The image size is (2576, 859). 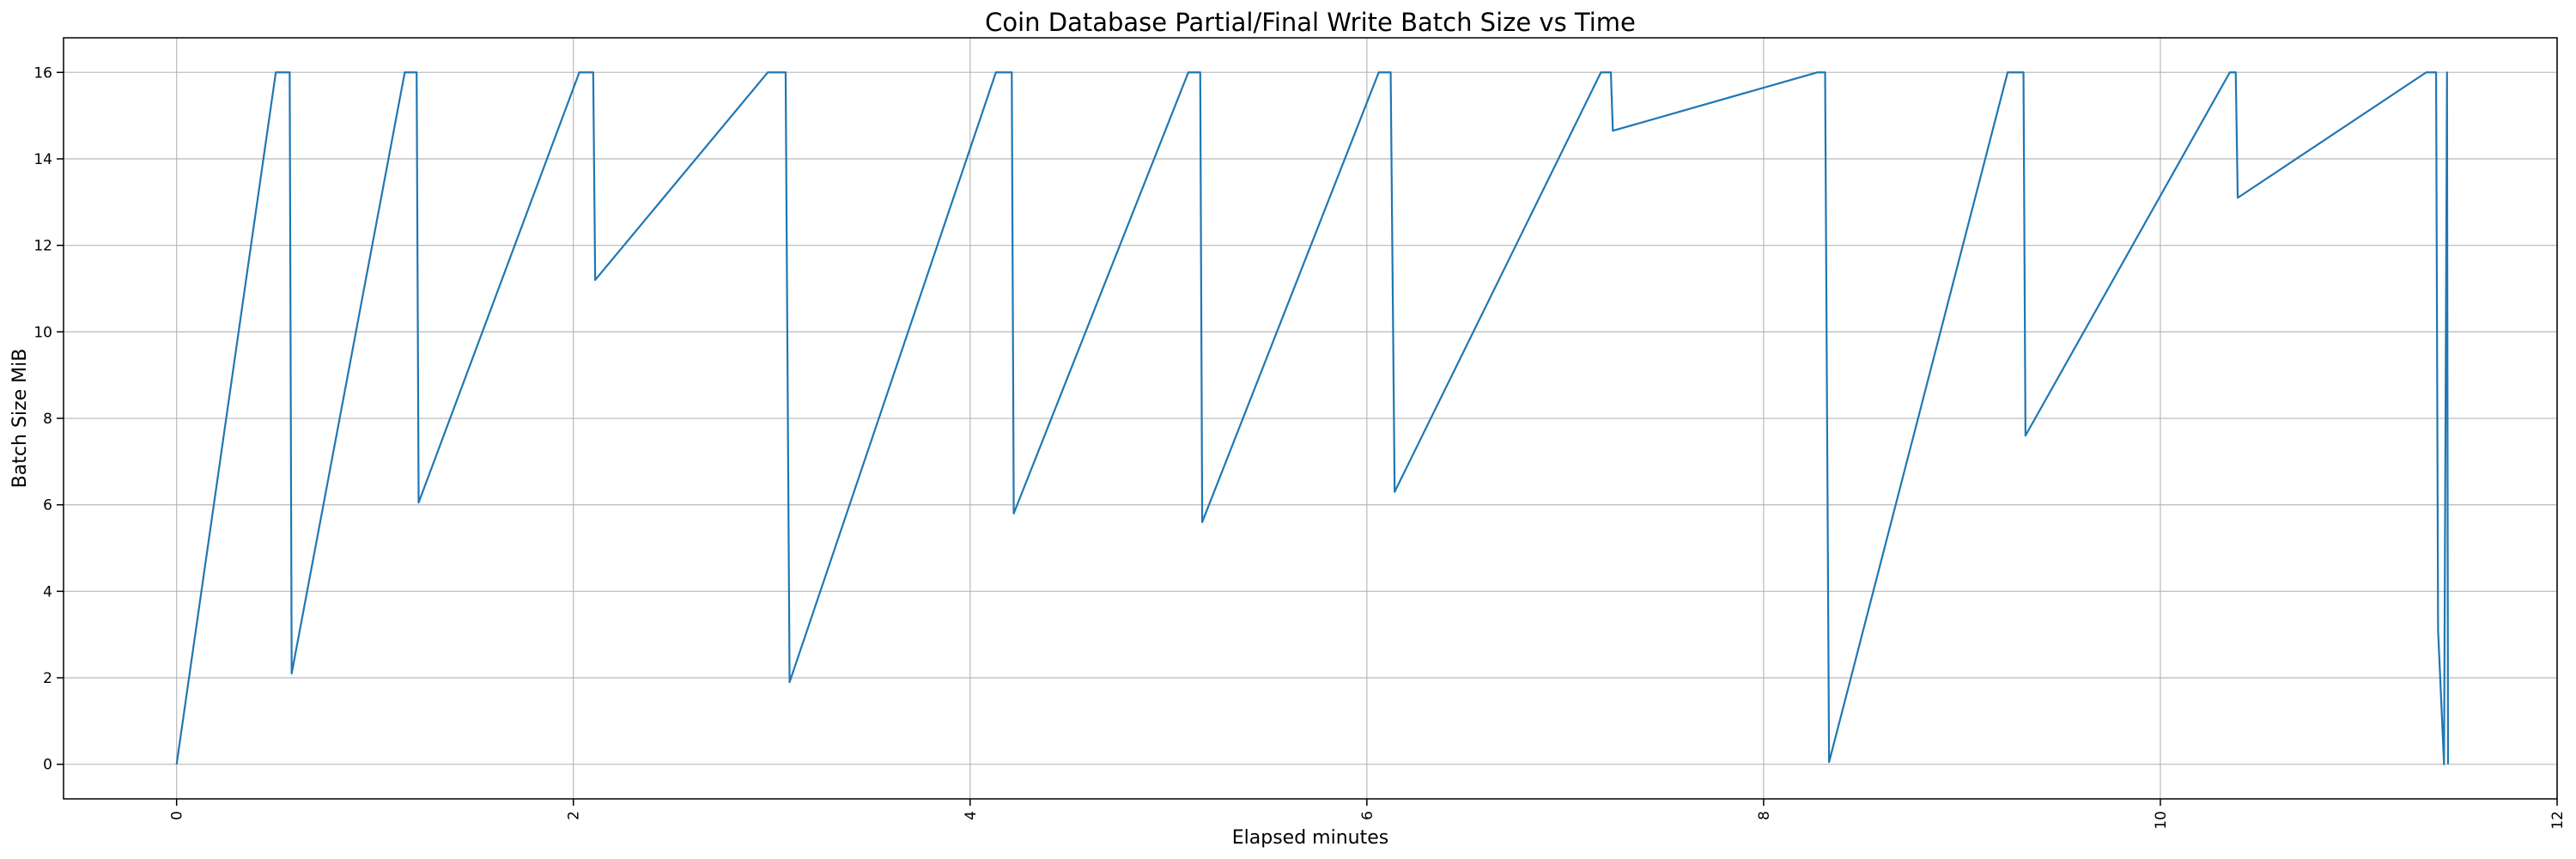 I want to click on y-tick-label: 6, so click(x=48, y=506).